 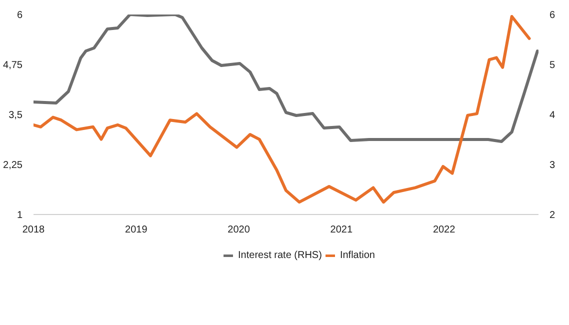 What do you see at coordinates (15, 115) in the screenshot?
I see `y-tick-label: 3,5` at bounding box center [15, 115].